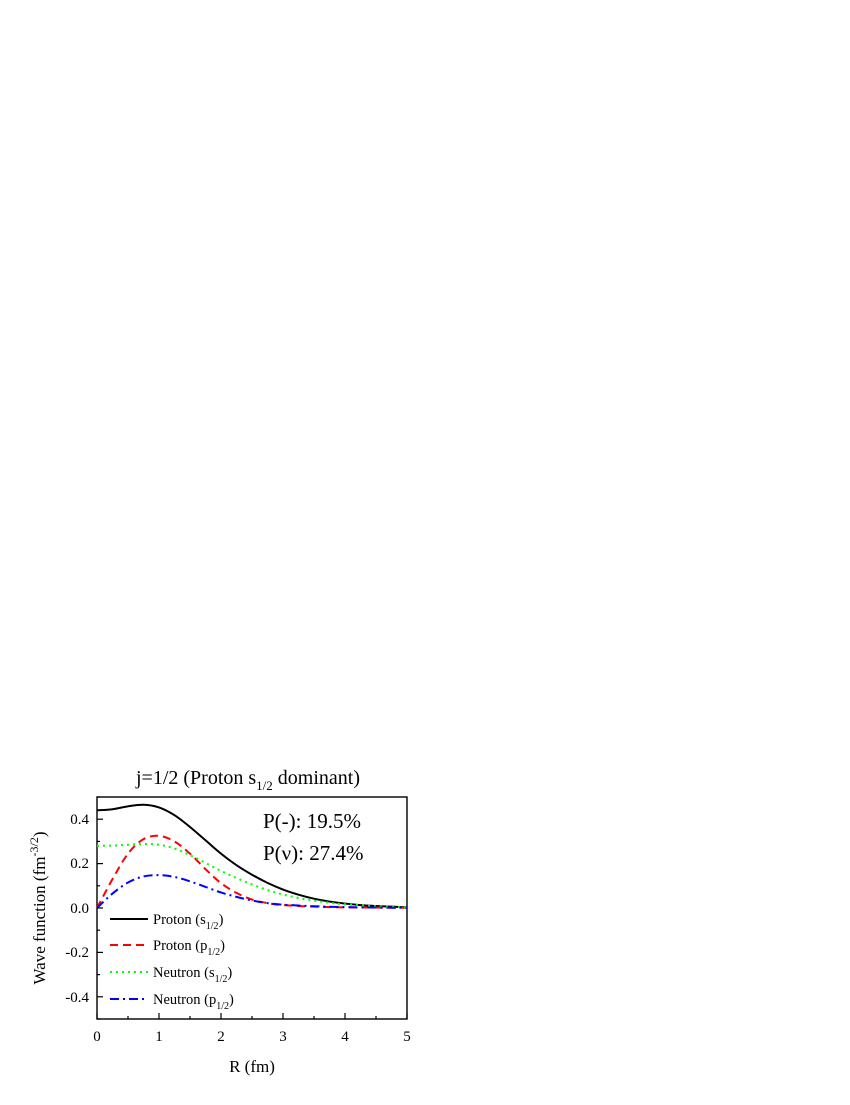  I want to click on y-tick-label: 0.2, so click(79, 864).